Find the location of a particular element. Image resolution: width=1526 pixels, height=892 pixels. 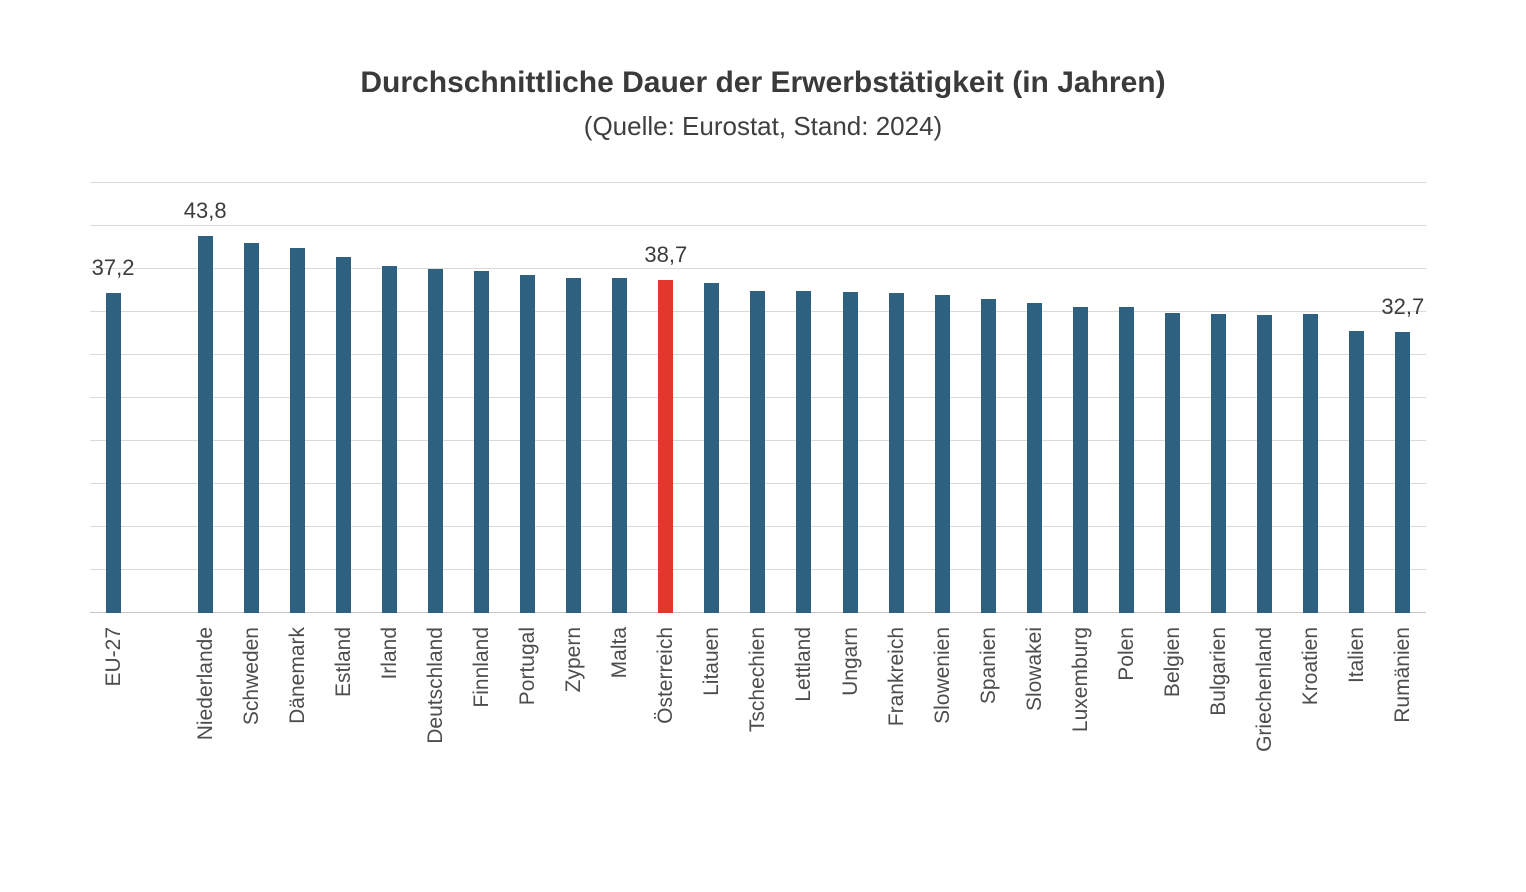

x-label-slot: Finnland is located at coordinates (482, 667).